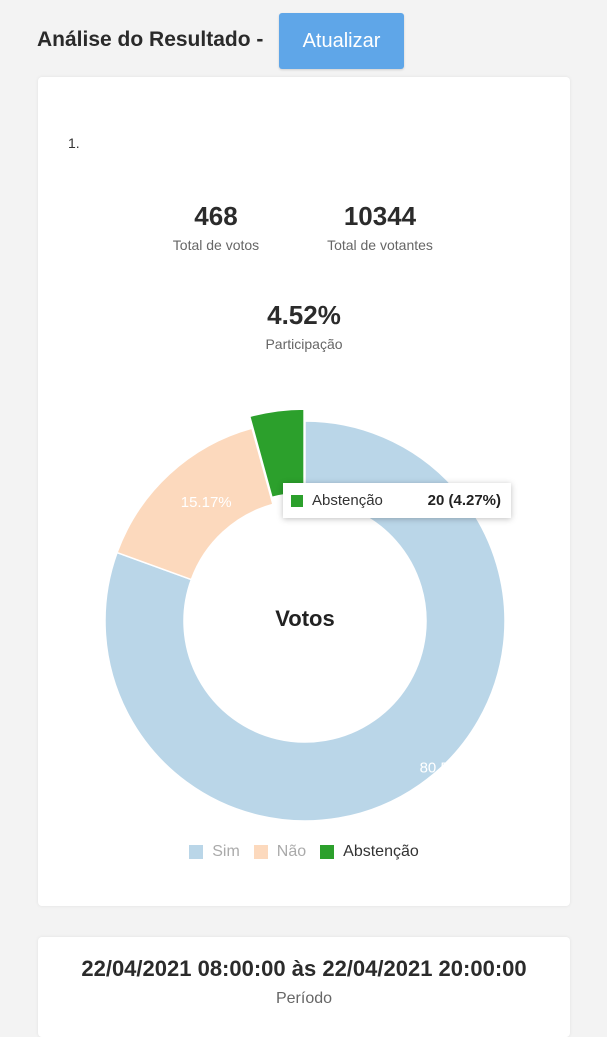 This screenshot has height=1037, width=607. What do you see at coordinates (216, 245) in the screenshot?
I see `total-votes-label: Total de votos` at bounding box center [216, 245].